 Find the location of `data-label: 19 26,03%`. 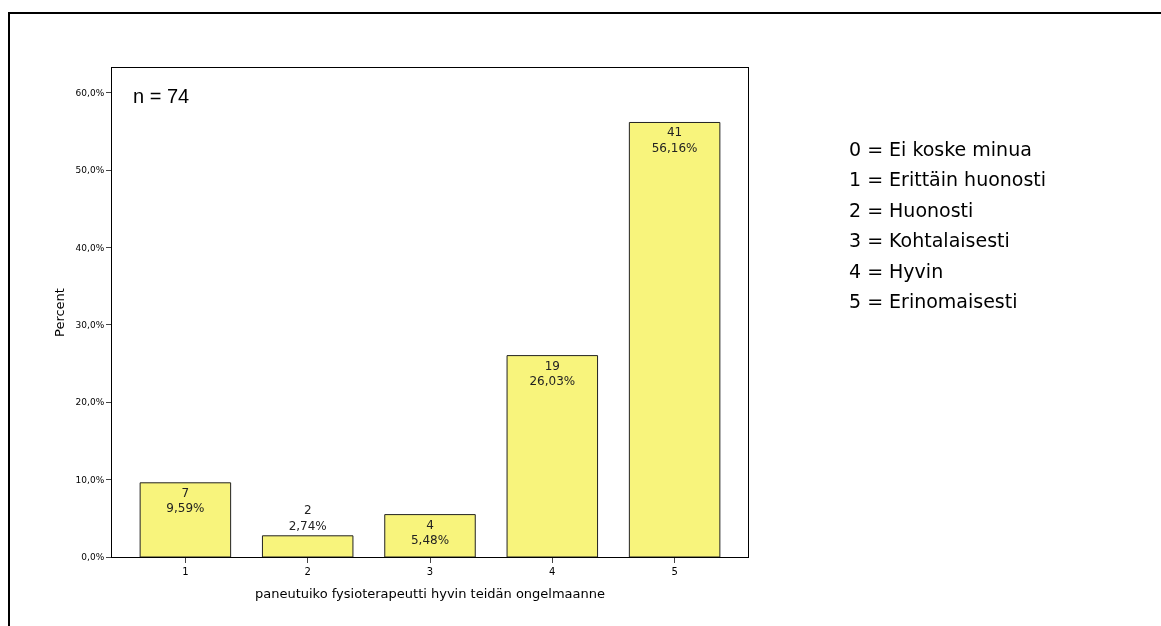

data-label: 19 26,03% is located at coordinates (552, 373).